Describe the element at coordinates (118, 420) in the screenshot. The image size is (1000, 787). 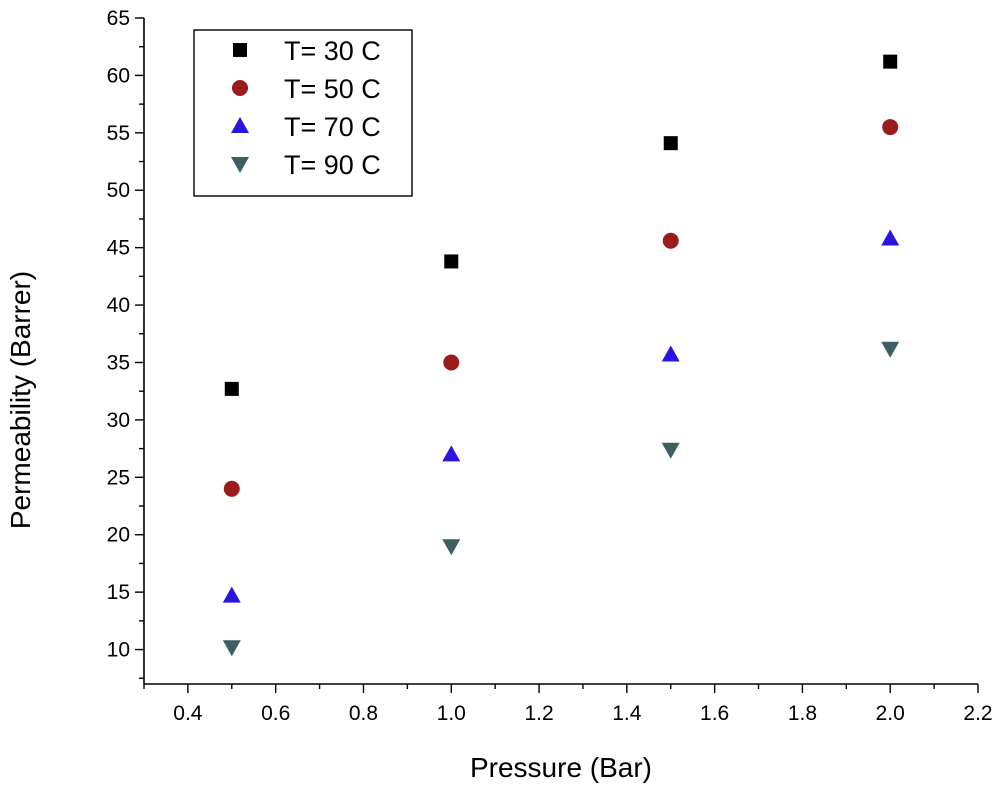
I see `y-tick-label: 30` at that location.